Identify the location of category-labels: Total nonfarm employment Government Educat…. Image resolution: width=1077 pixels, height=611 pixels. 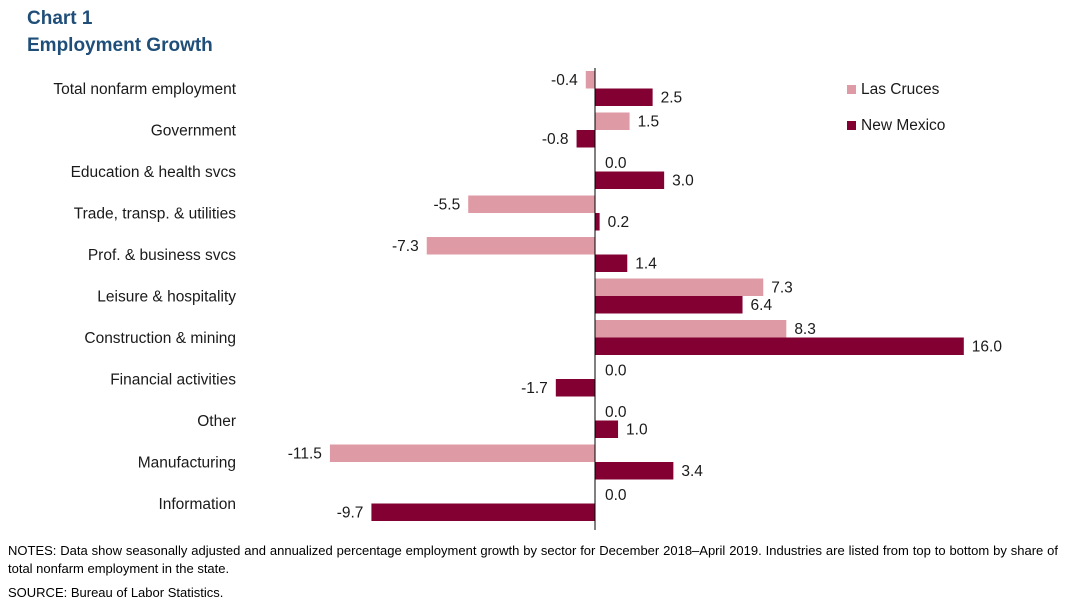
(144, 297).